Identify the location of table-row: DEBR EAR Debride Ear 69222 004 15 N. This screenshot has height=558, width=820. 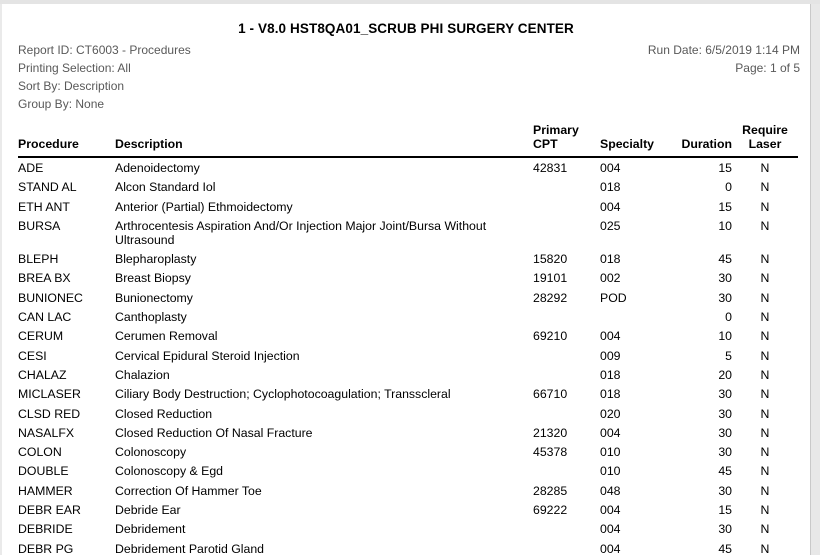
(408, 509).